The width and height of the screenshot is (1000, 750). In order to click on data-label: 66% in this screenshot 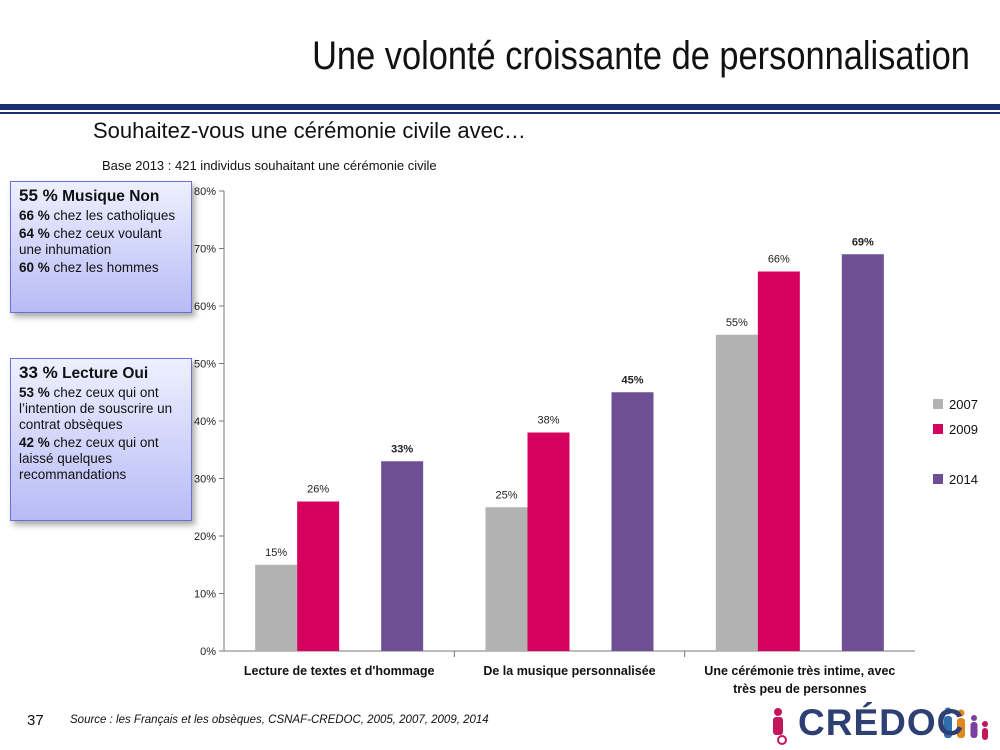, I will do `click(779, 260)`.